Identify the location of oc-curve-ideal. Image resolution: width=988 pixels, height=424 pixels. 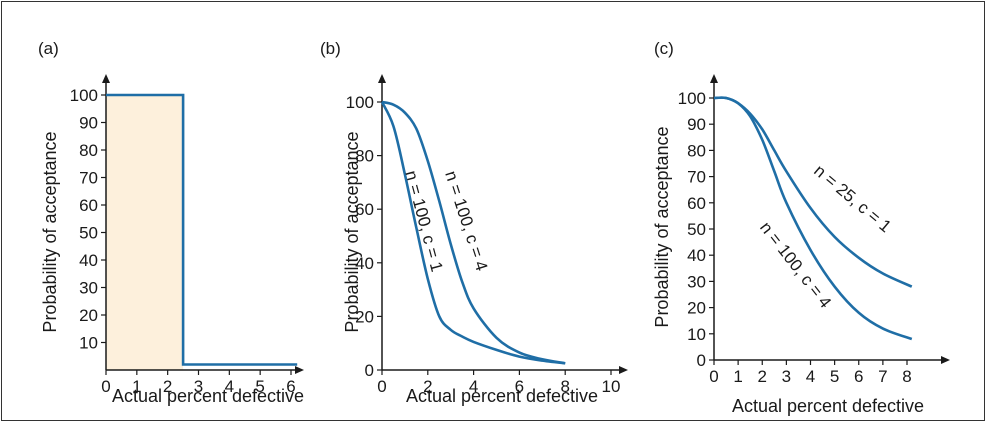
(202, 229).